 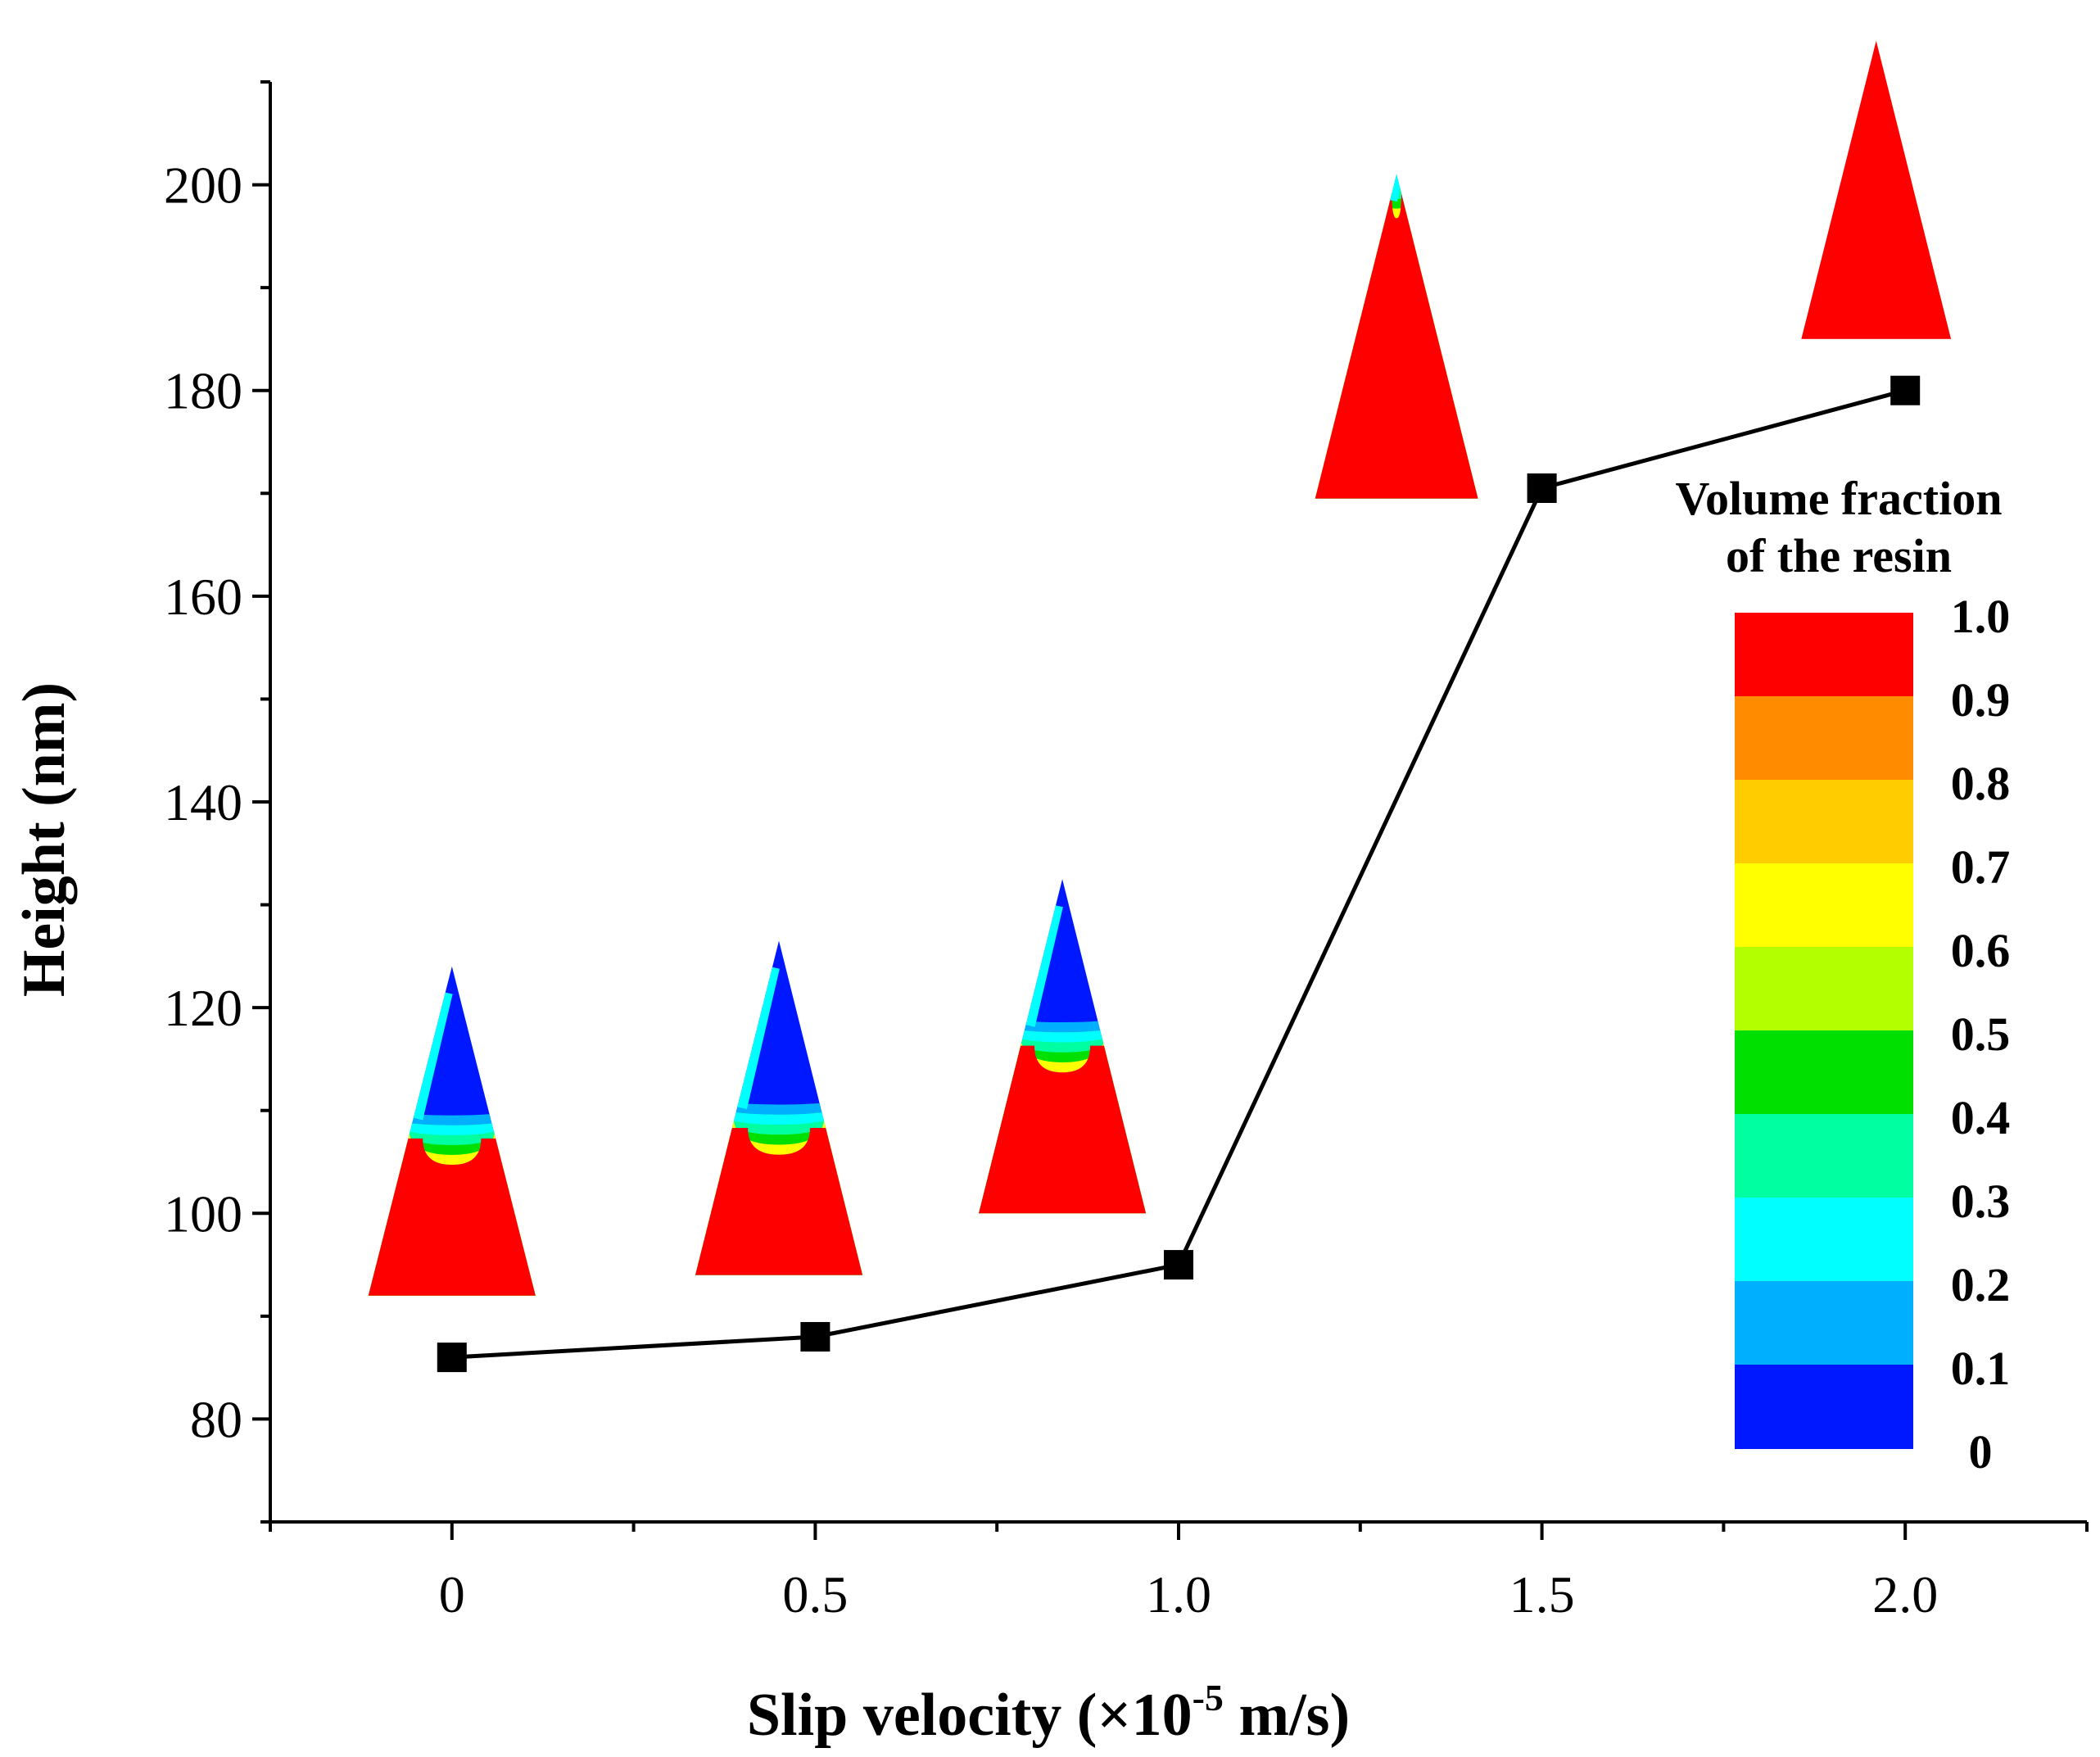 I want to click on y-tick-label: 120, so click(x=203, y=1008).